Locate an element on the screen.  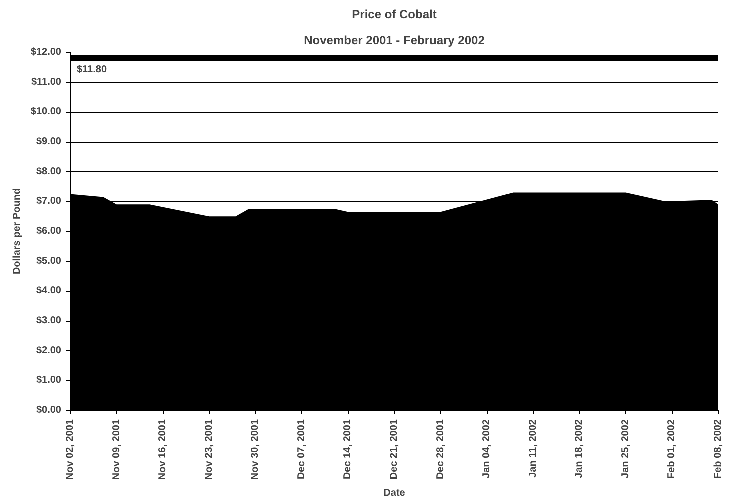
x-tick-label: Jan 11, 2002 is located at coordinates (533, 448).